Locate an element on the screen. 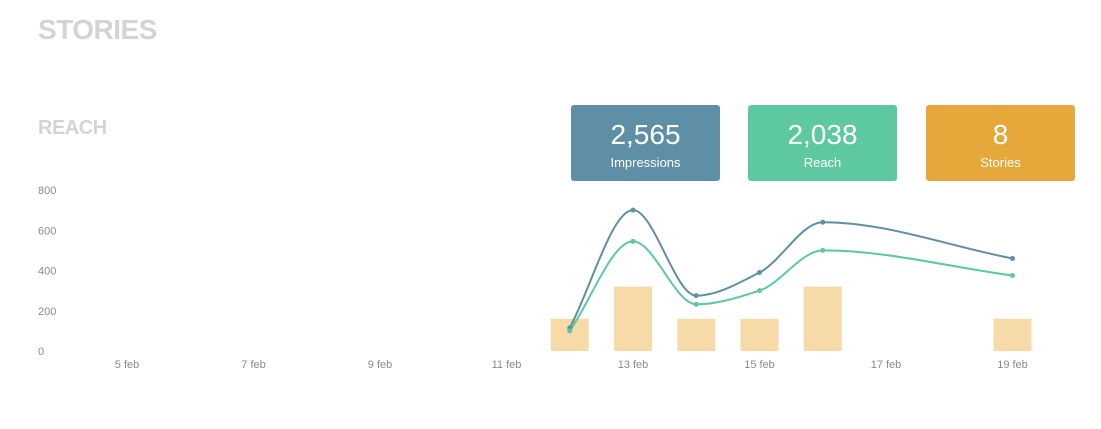  x-tick-label: 19 feb is located at coordinates (1012, 365).